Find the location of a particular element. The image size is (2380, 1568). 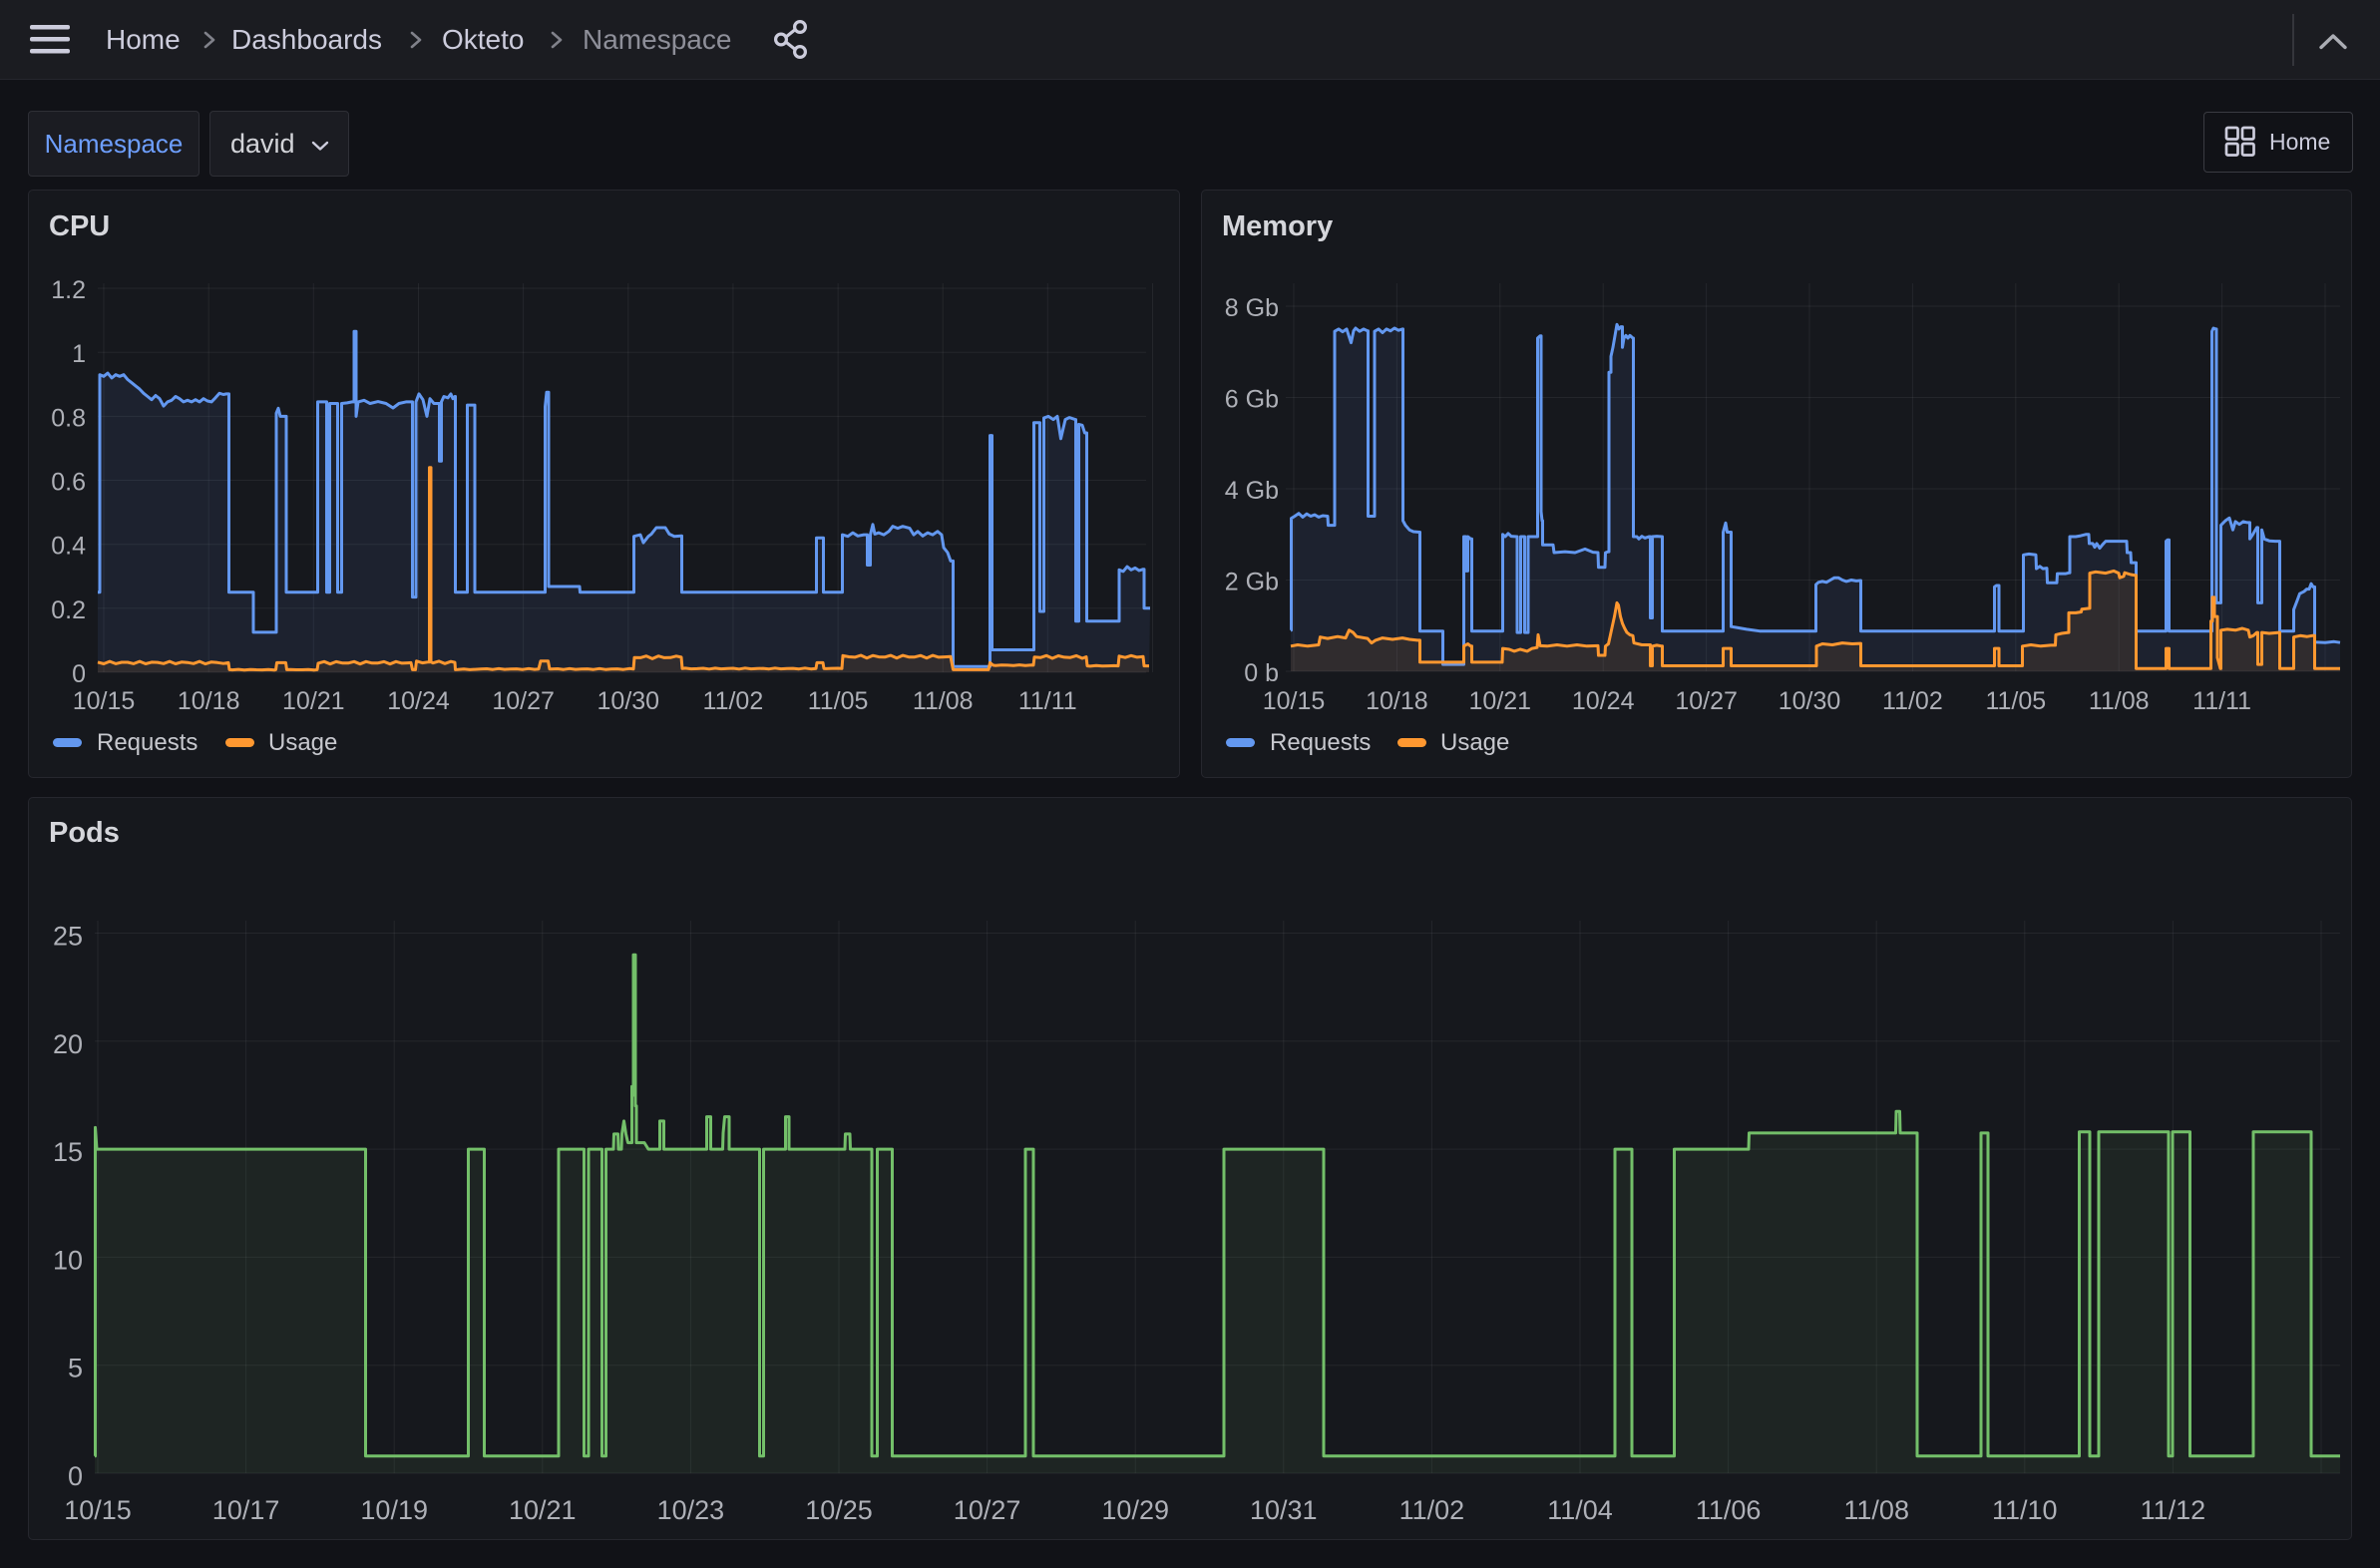

svg-text: 8 Gb is located at coordinates (1252, 308).